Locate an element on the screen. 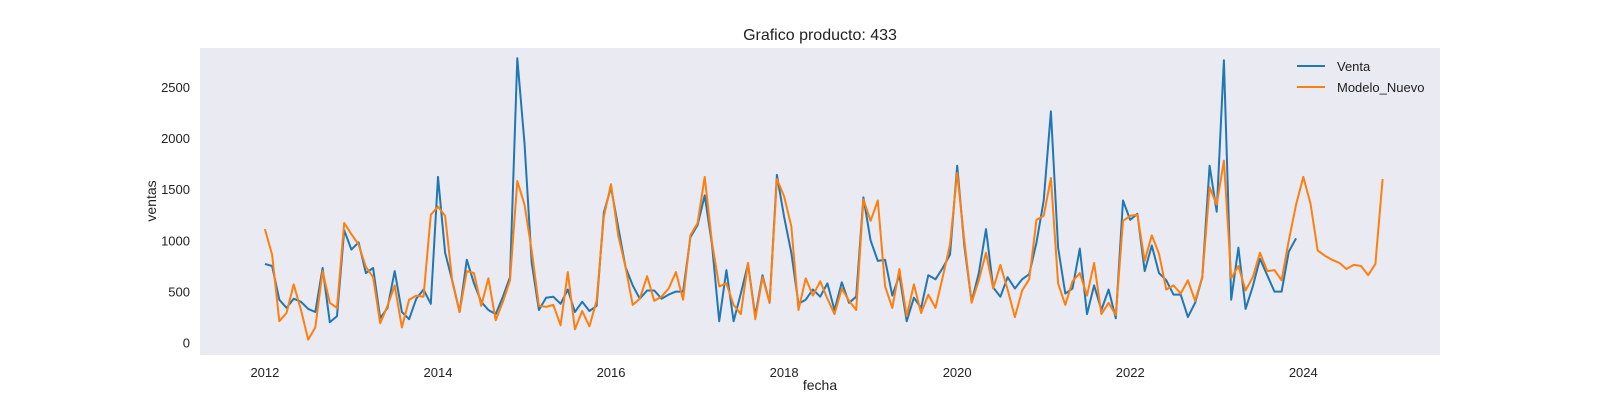 This screenshot has height=400, width=1600. x-tick-label: 2018 is located at coordinates (784, 372).